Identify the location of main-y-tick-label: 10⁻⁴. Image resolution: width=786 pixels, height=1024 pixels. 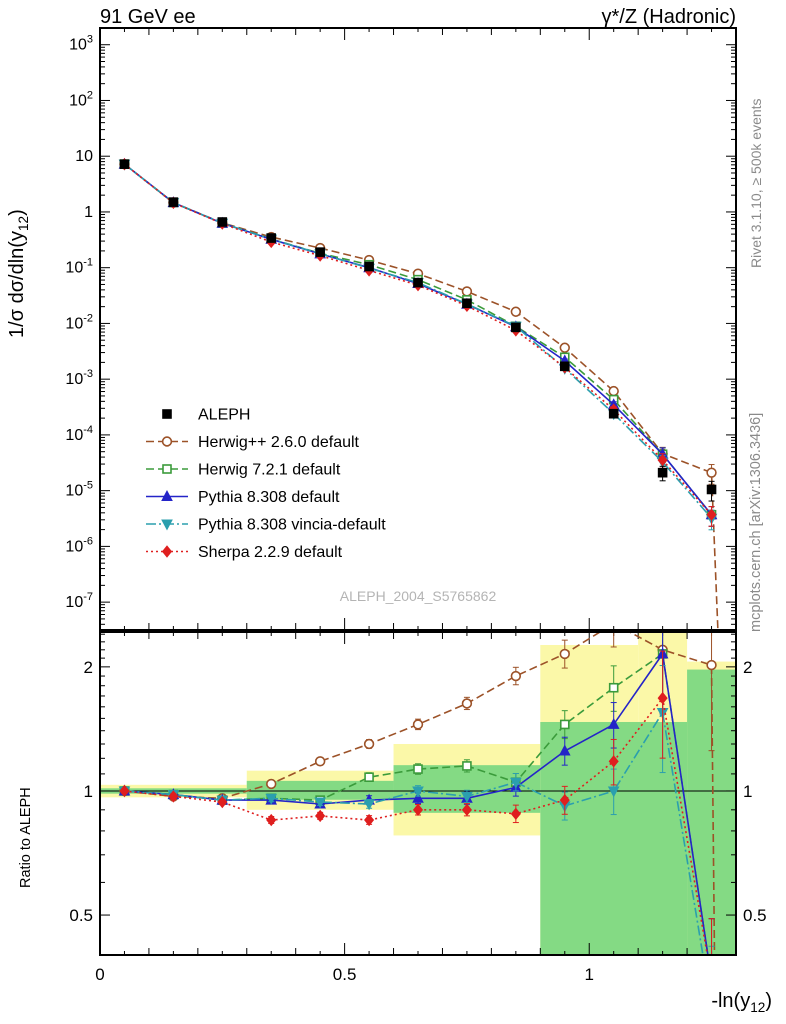
(79, 434).